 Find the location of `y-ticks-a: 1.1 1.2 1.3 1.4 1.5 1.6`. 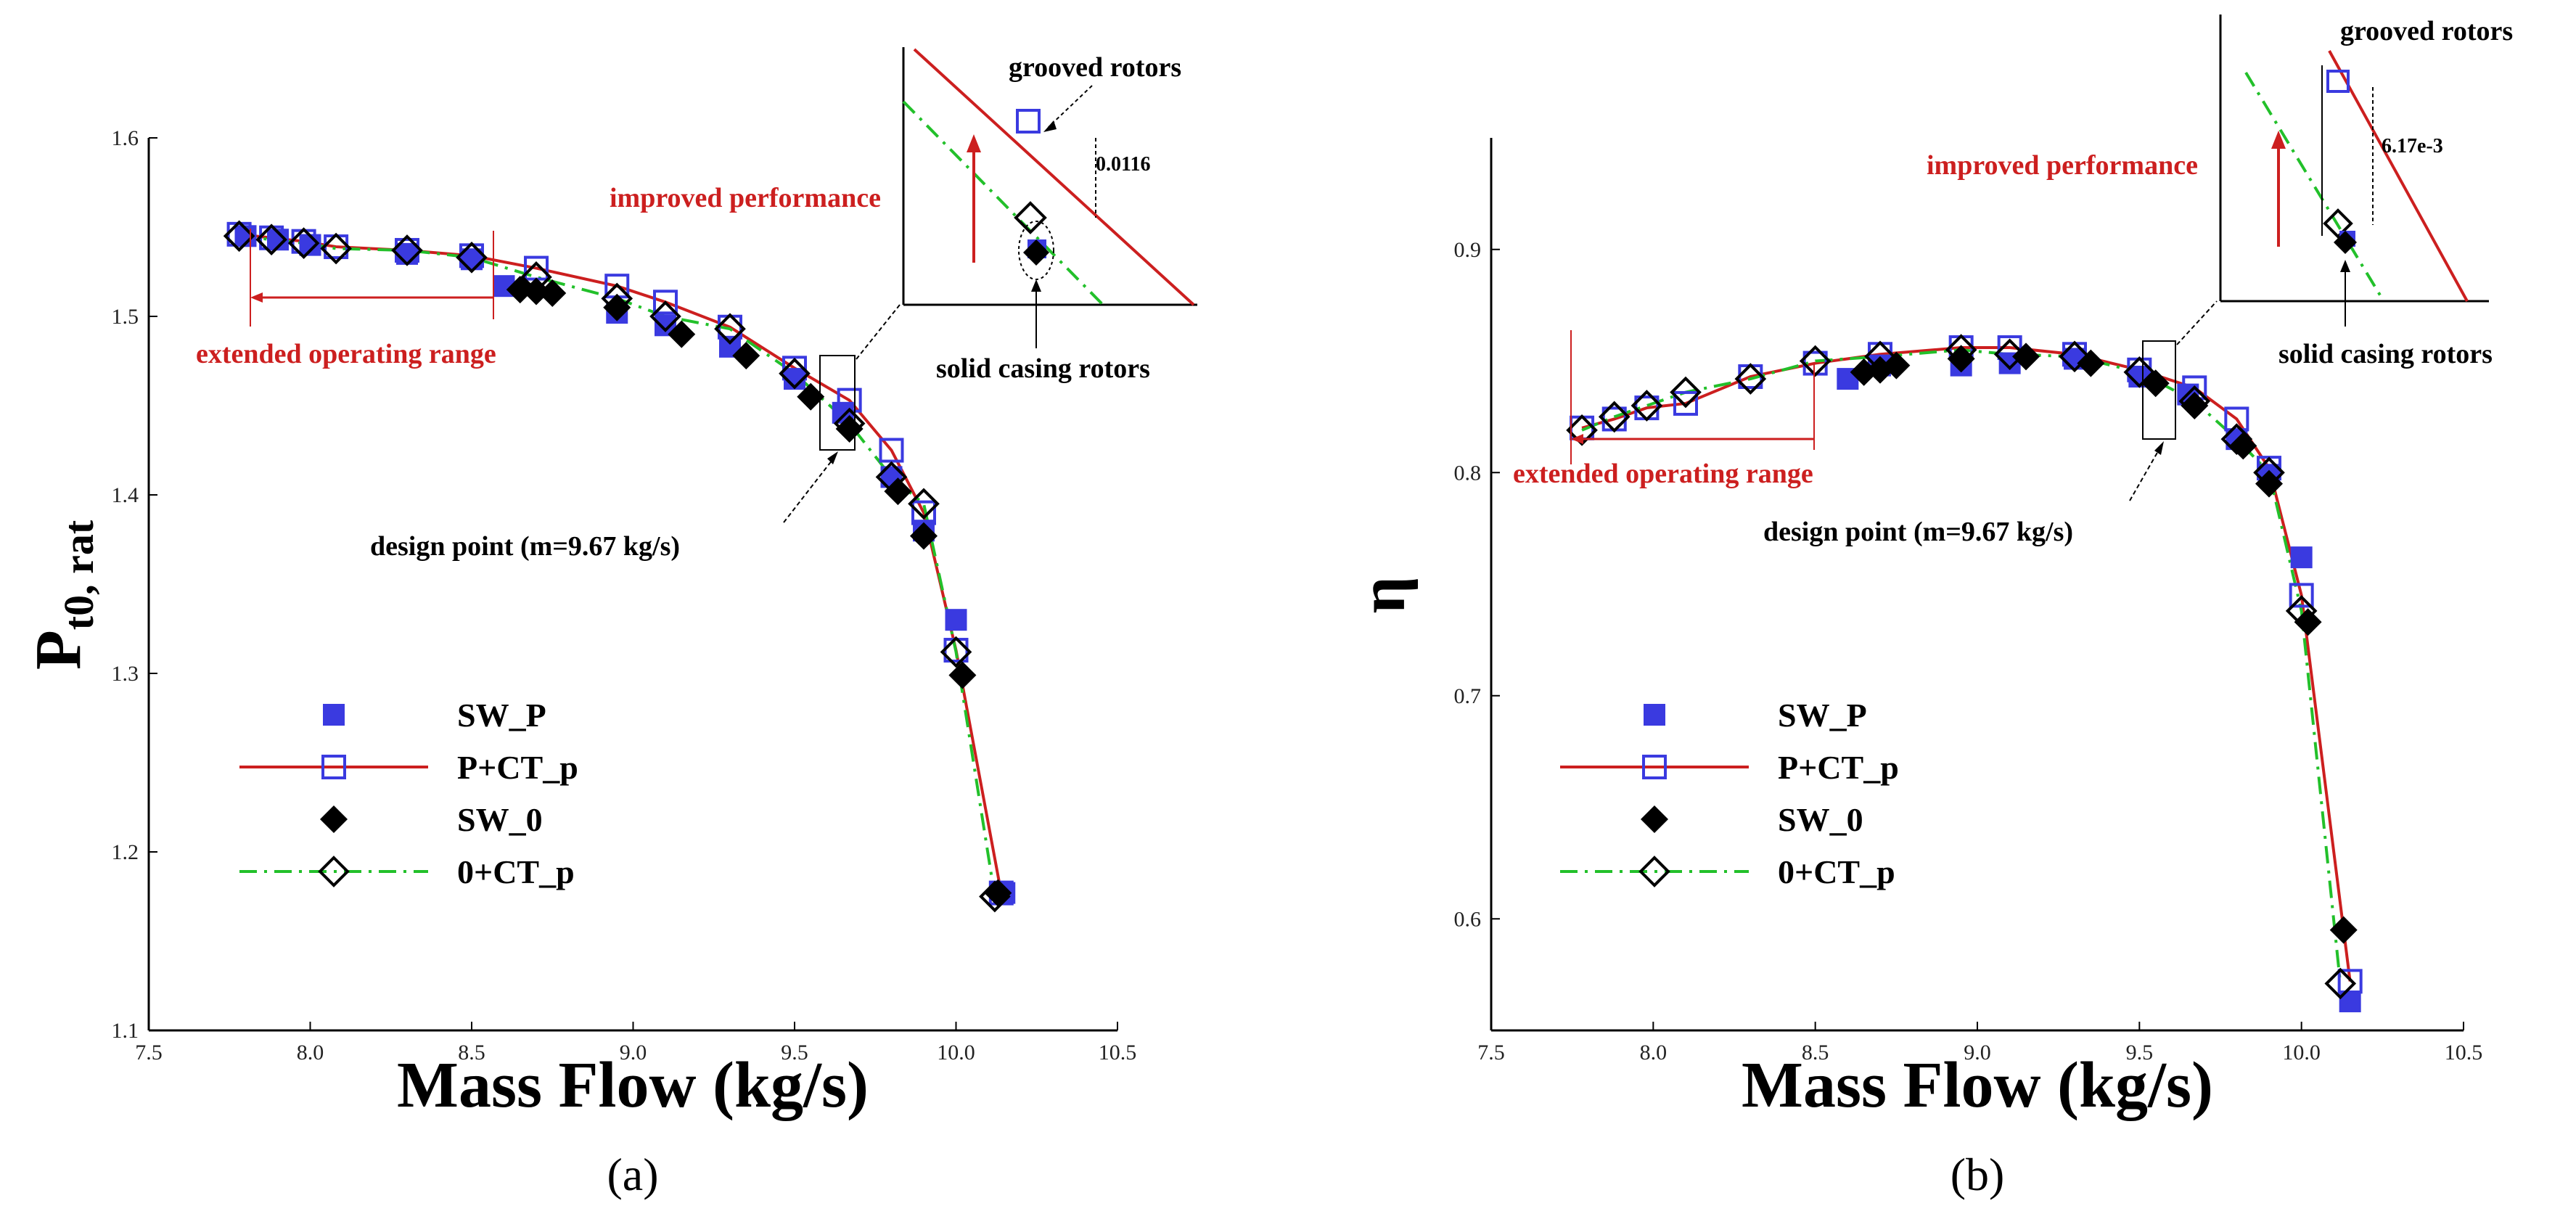

y-ticks-a: 1.1 1.2 1.3 1.4 1.5 1.6 is located at coordinates (134, 584).